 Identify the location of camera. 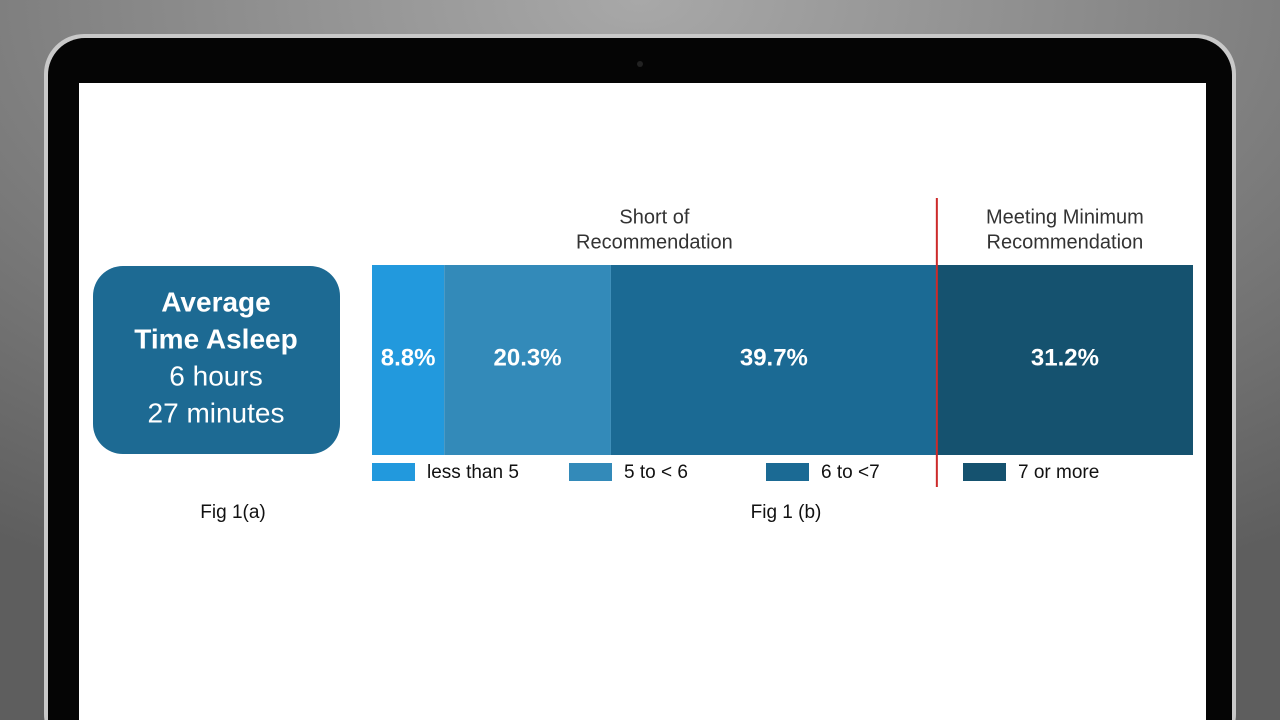
(640, 64).